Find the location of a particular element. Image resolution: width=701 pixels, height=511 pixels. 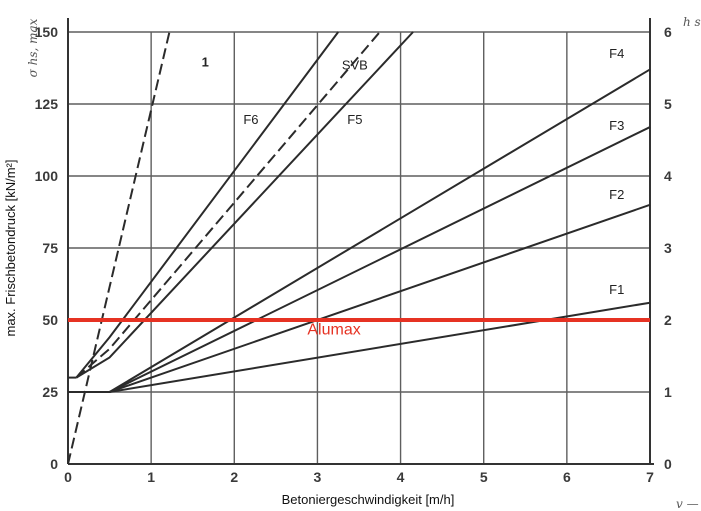

y-tick-label: 50 is located at coordinates (50, 320).